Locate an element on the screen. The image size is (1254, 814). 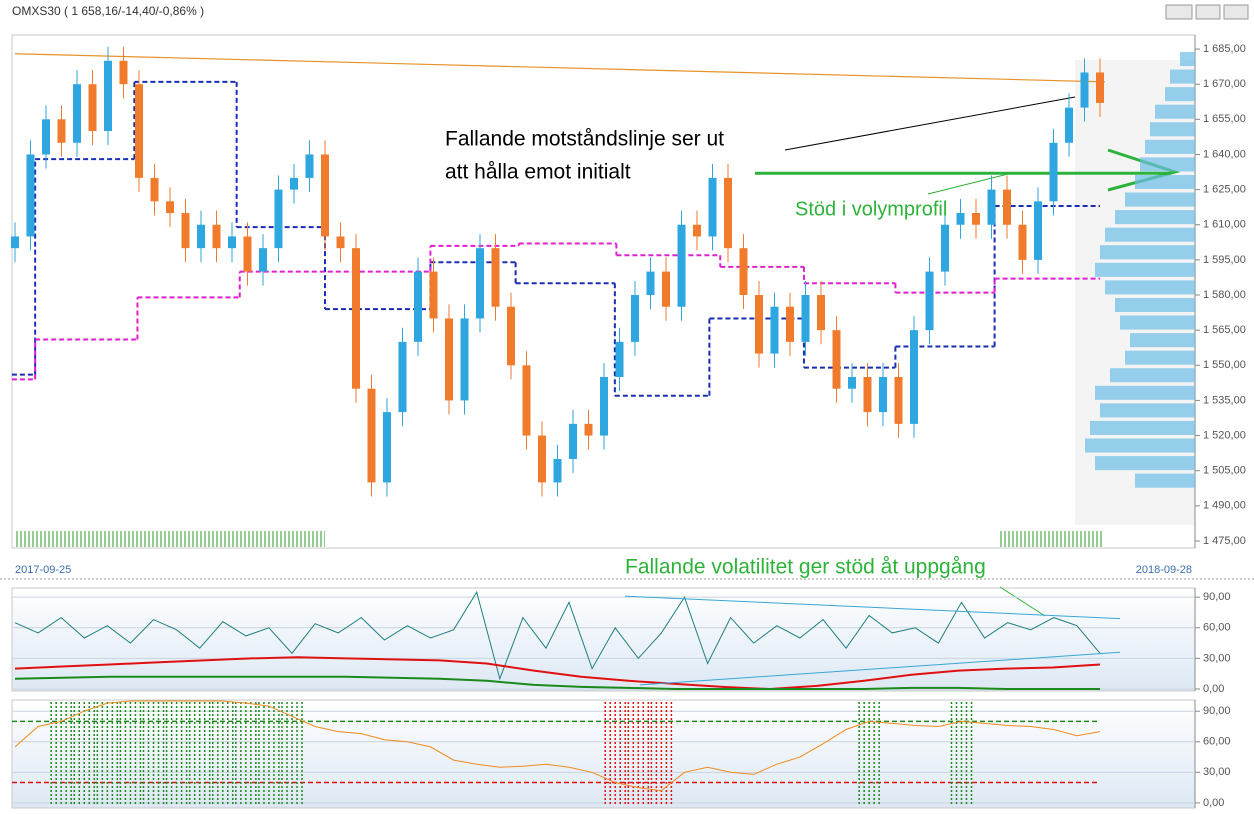
y-tick-label: 1 535,00 is located at coordinates (1224, 400).